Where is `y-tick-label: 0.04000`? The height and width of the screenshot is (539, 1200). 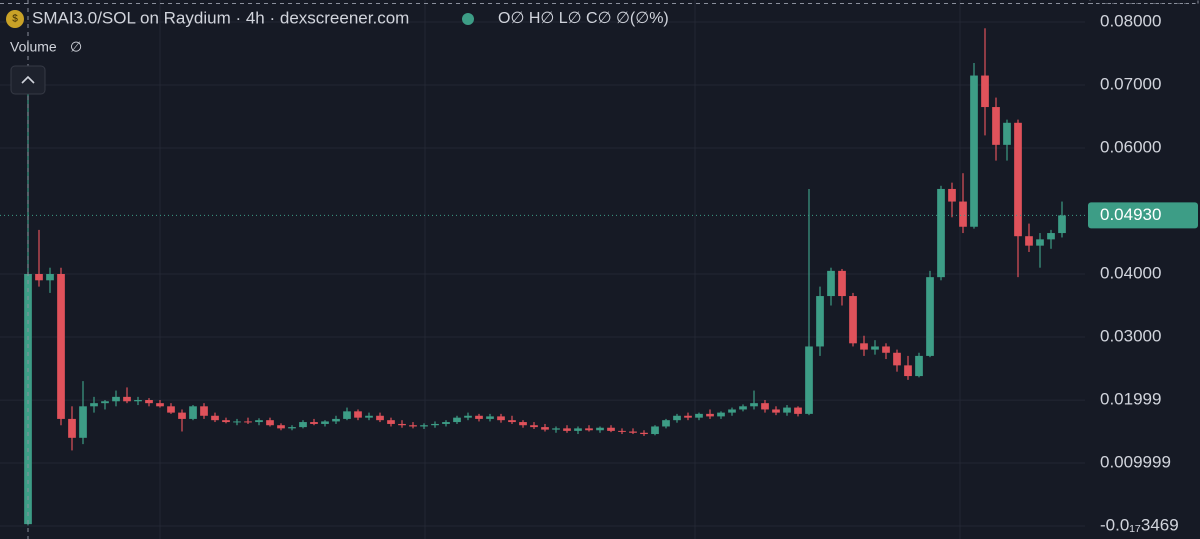 y-tick-label: 0.04000 is located at coordinates (1130, 272).